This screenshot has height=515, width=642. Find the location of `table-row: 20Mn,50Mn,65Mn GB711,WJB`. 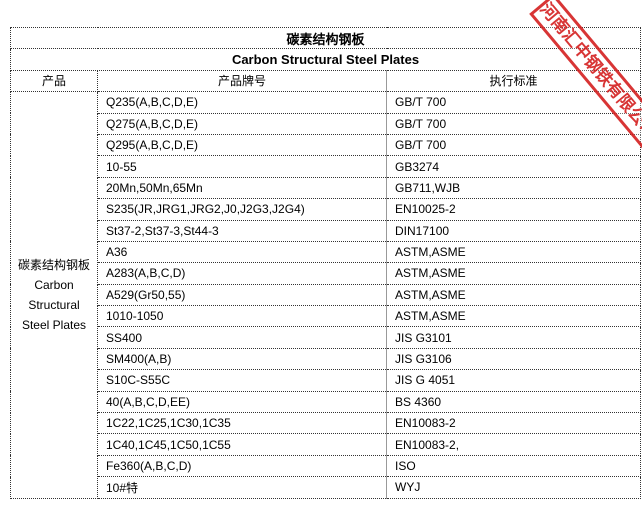

table-row: 20Mn,50Mn,65Mn GB711,WJB is located at coordinates (326, 188).